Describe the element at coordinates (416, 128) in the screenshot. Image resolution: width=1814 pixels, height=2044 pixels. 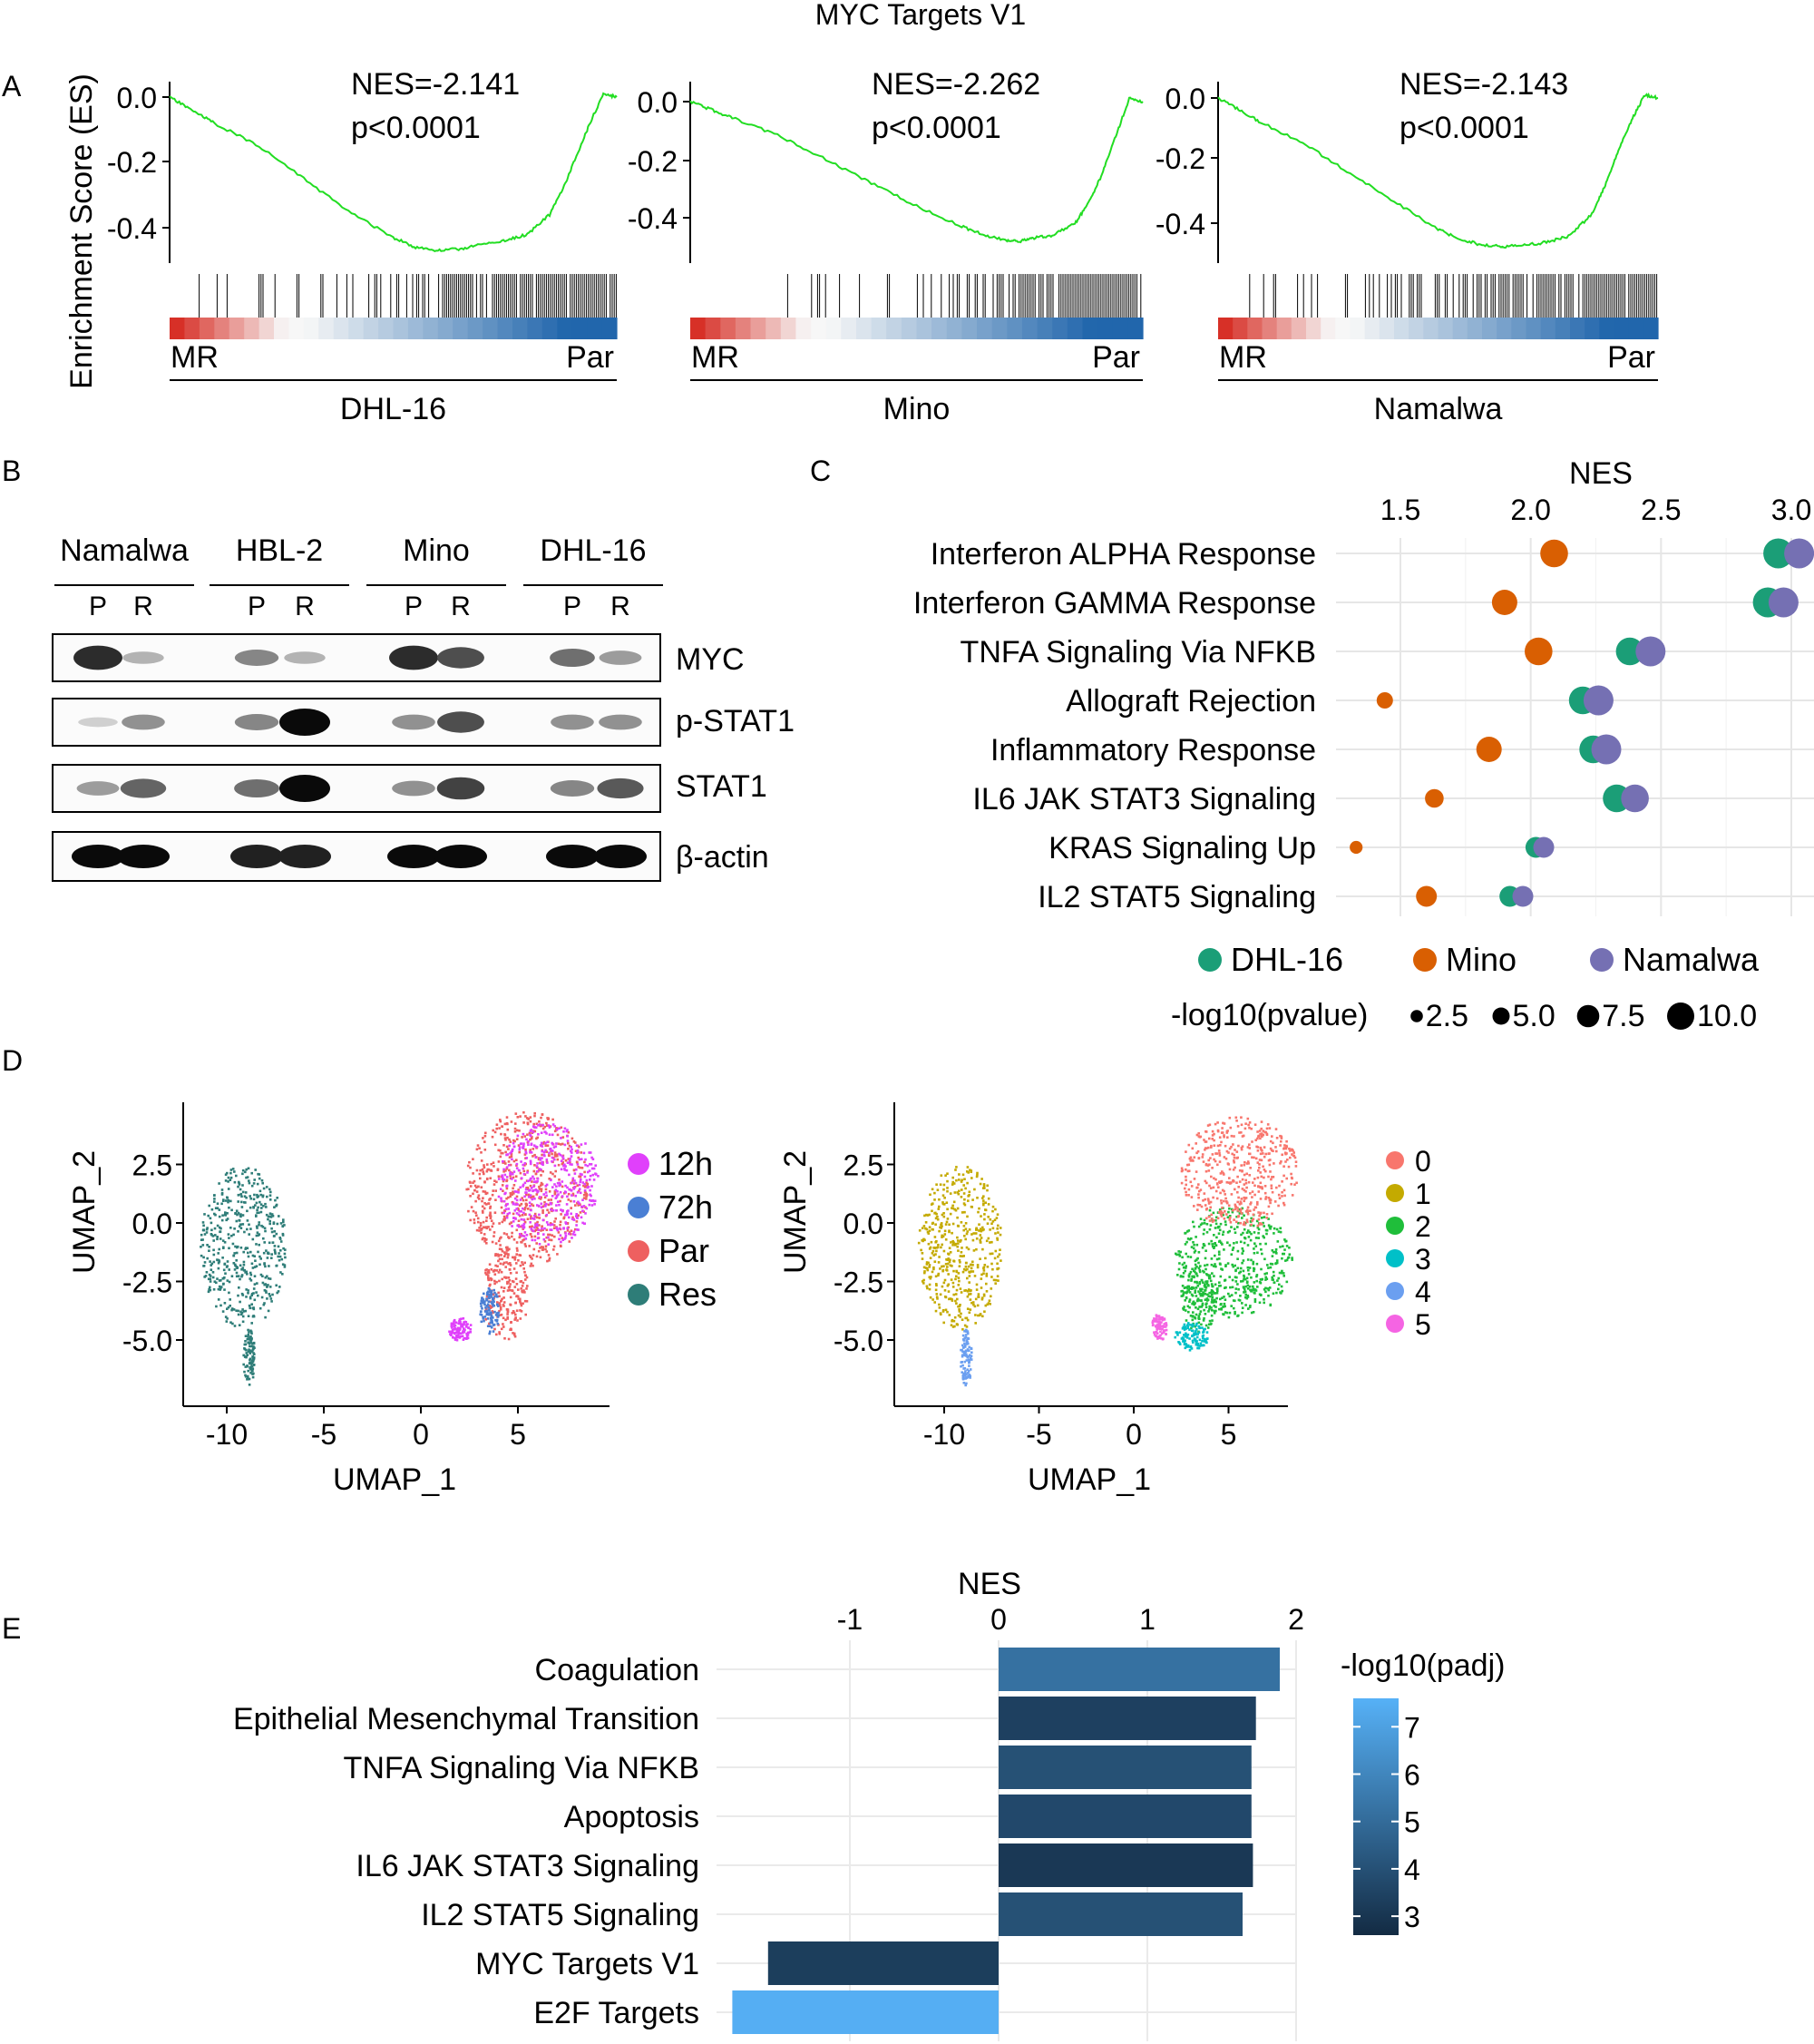
I see `p-value-text: p<0.0001` at that location.